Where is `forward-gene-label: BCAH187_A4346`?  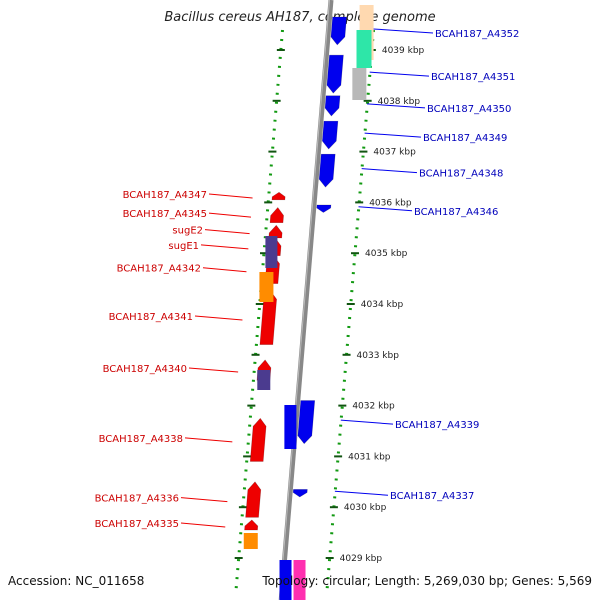 forward-gene-label: BCAH187_A4346 is located at coordinates (456, 212).